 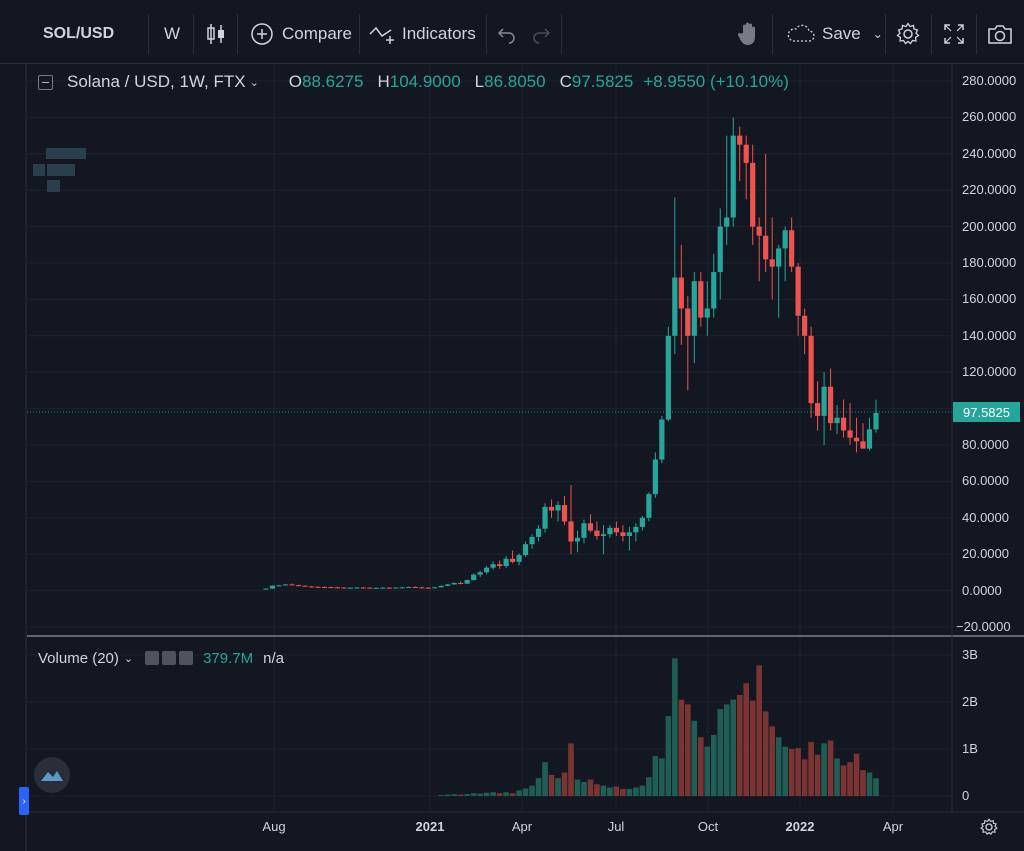 I want to click on indicators-button: Indicators, so click(x=422, y=34).